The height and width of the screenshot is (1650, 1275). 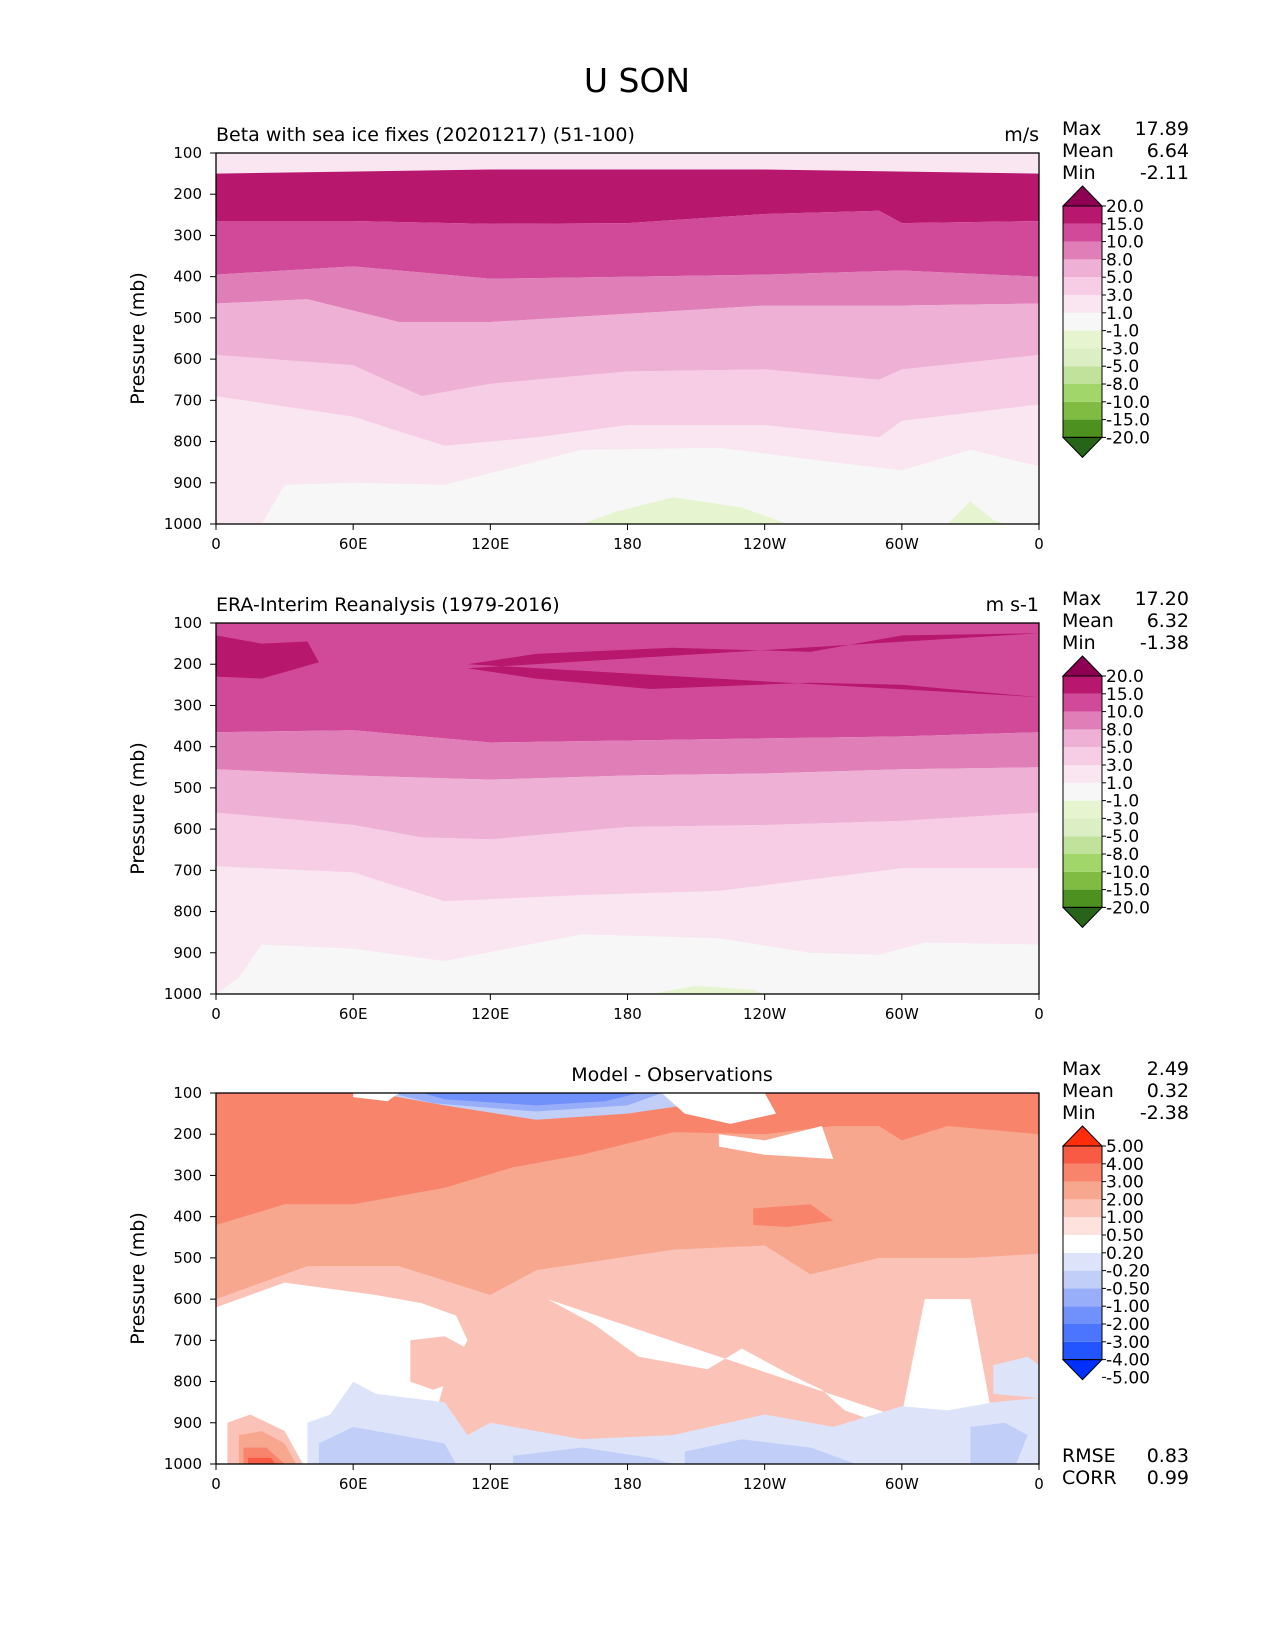 I want to click on colorbar-level-label: -10.0, so click(x=1128, y=873).